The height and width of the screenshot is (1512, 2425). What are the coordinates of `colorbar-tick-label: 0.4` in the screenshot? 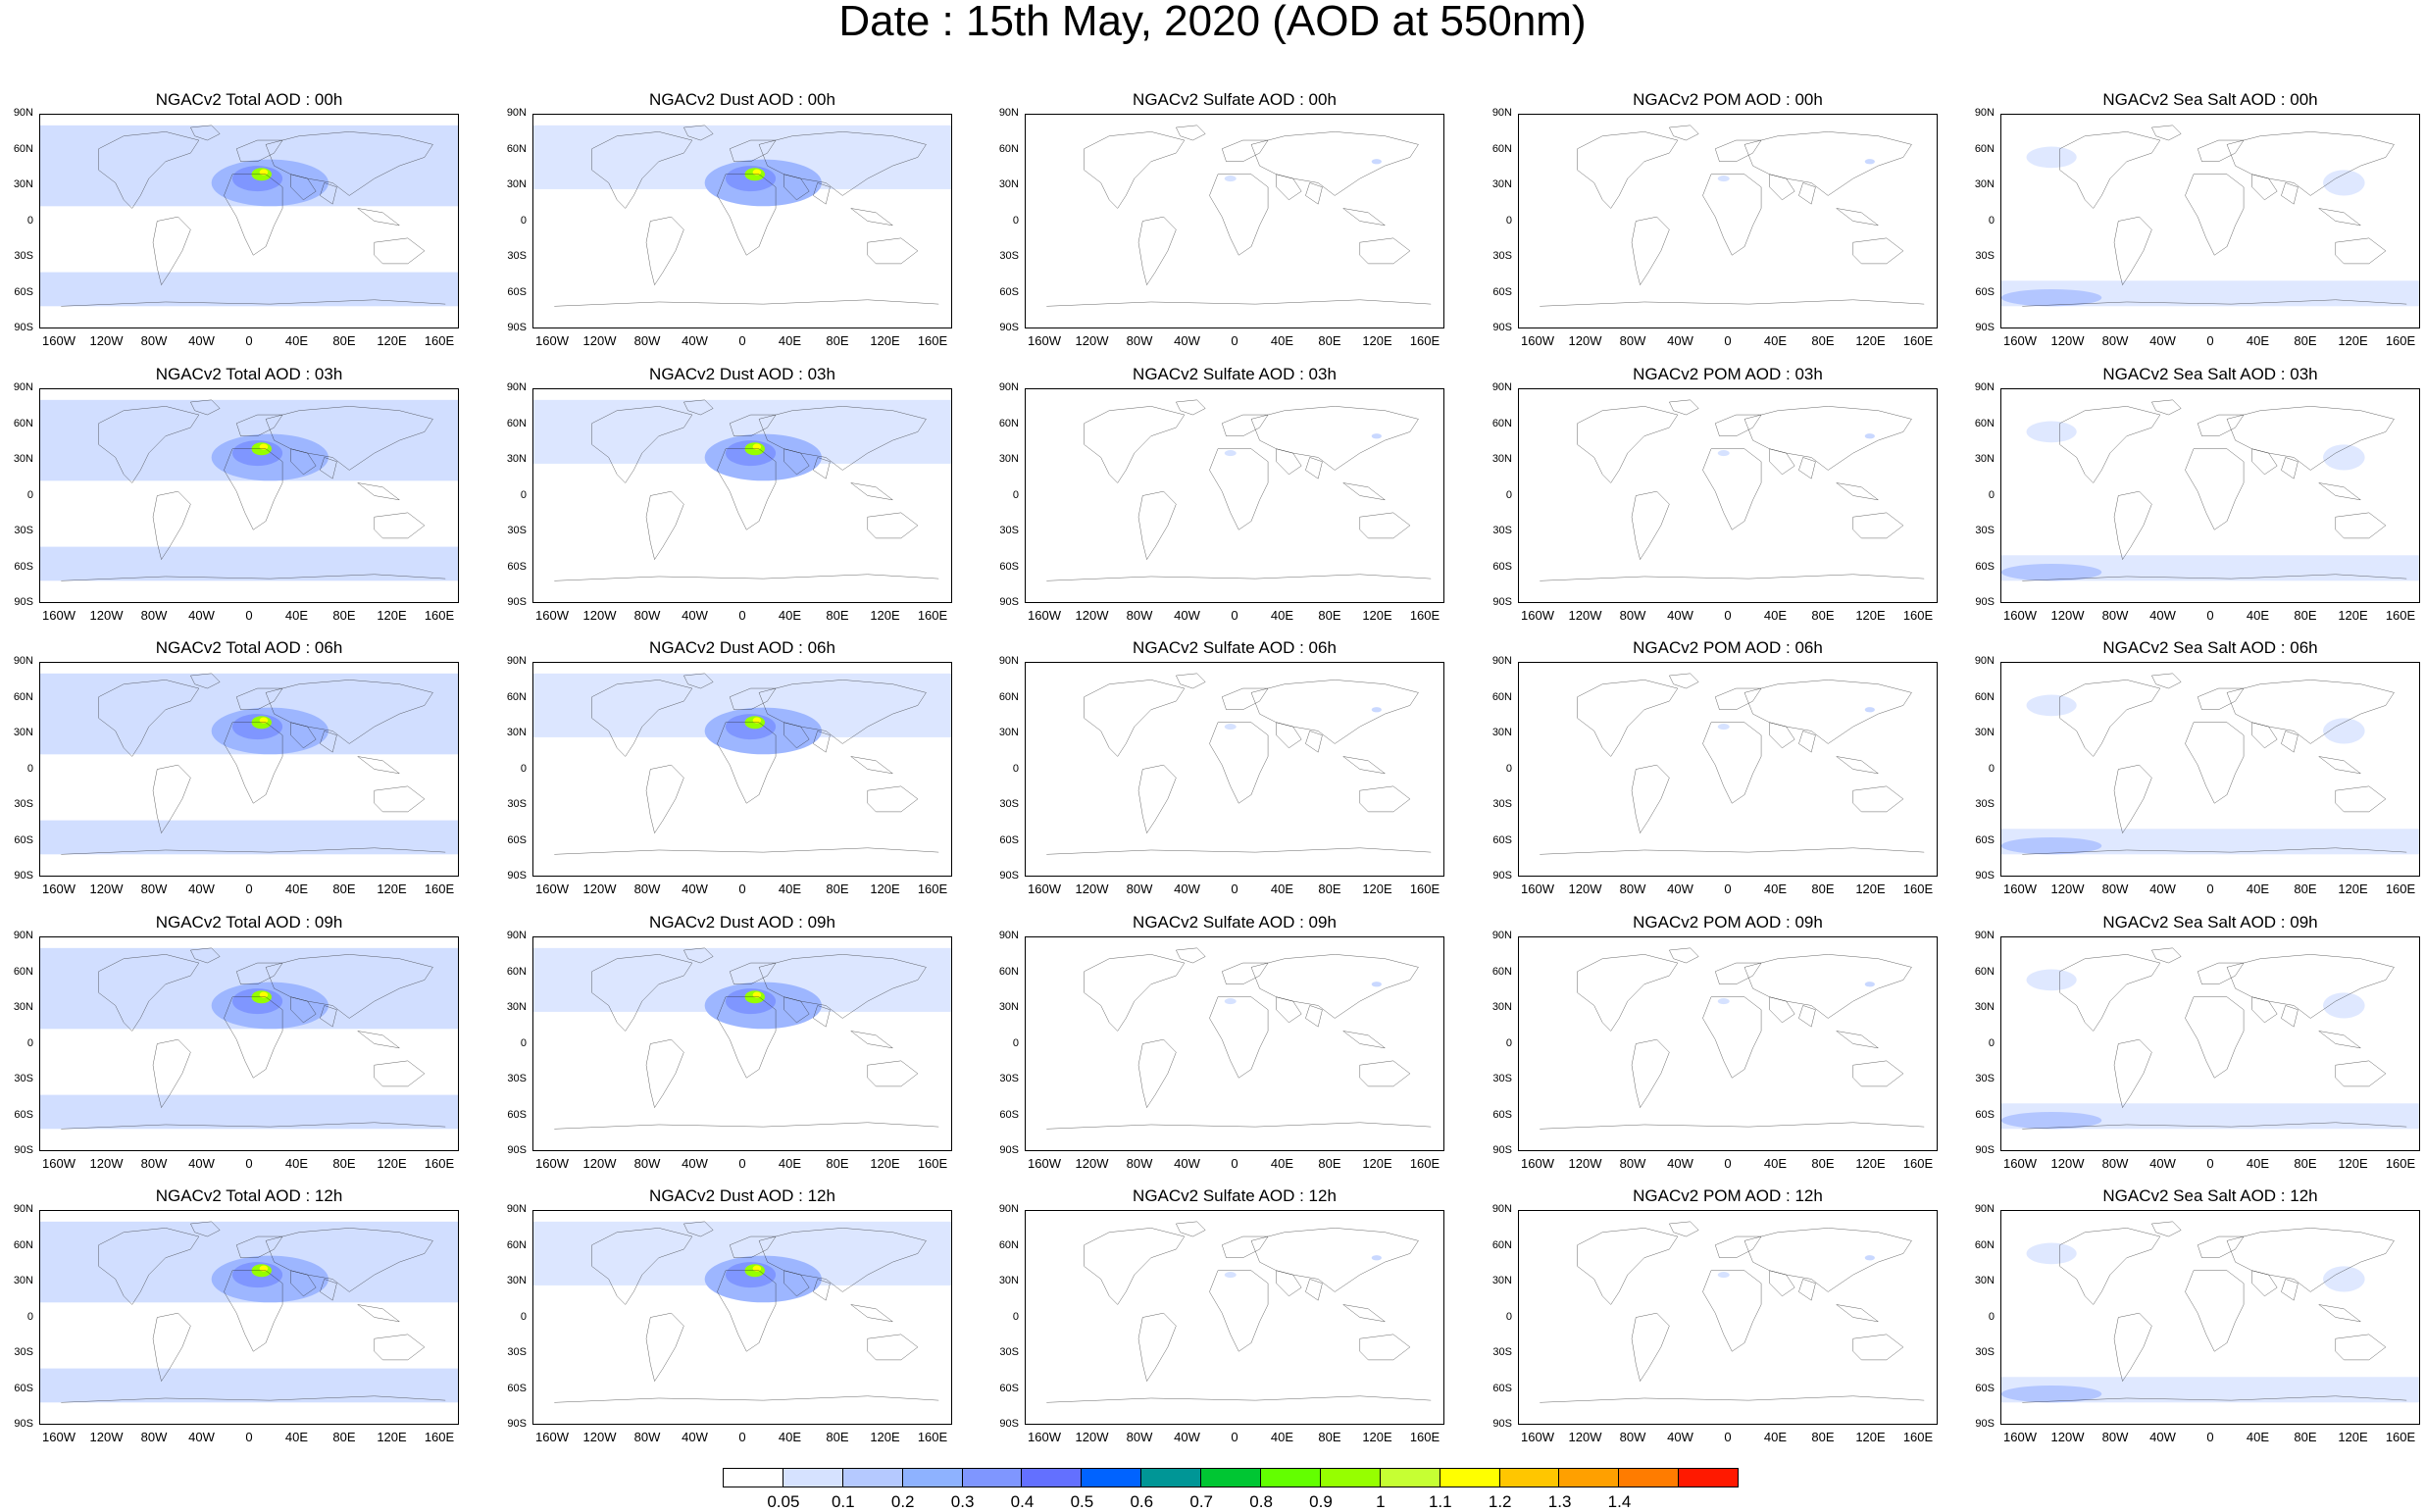 It's located at (1022, 1501).